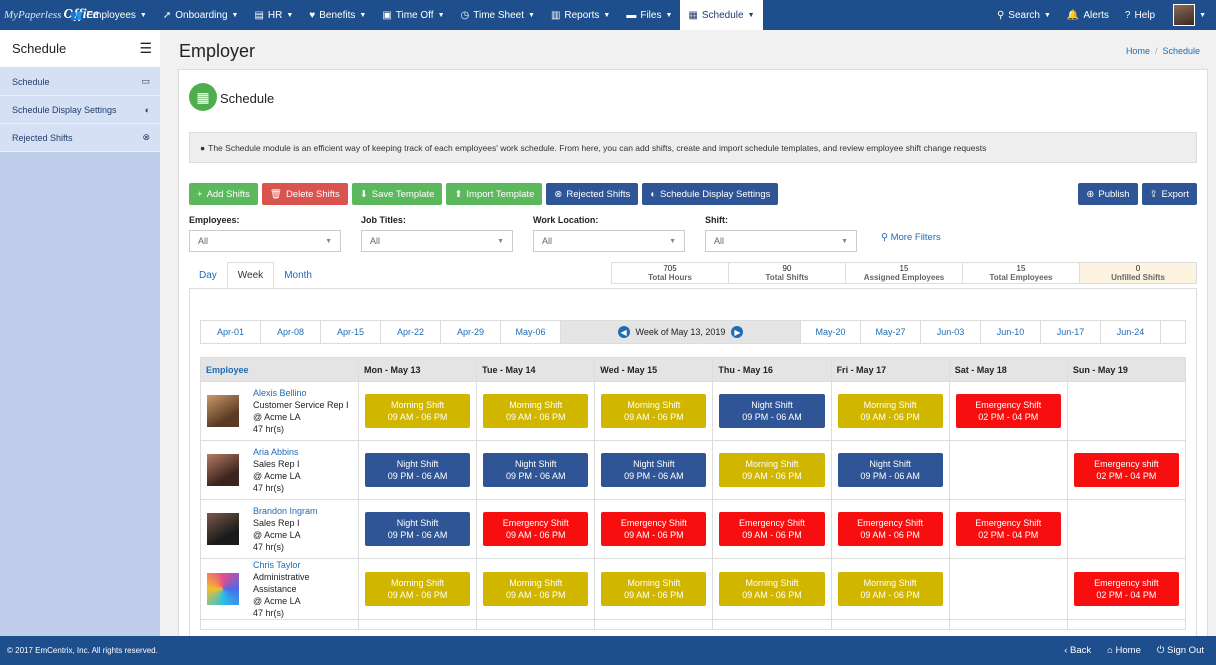  Describe the element at coordinates (1140, 15) in the screenshot. I see `nav-help: ? Help` at that location.